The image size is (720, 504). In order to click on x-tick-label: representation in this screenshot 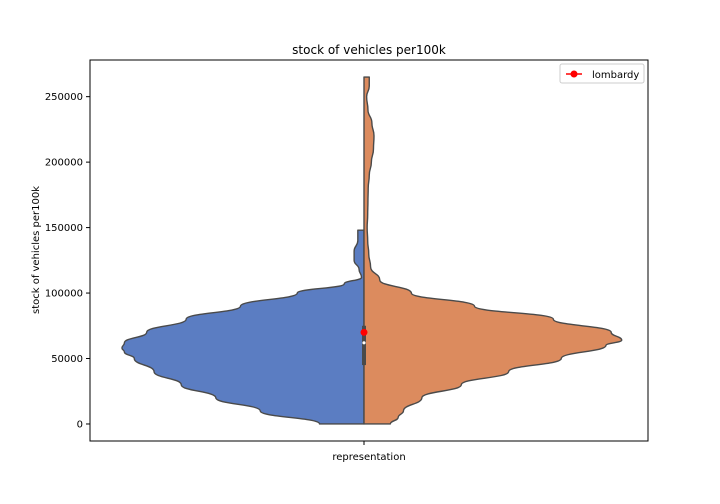, I will do `click(368, 457)`.